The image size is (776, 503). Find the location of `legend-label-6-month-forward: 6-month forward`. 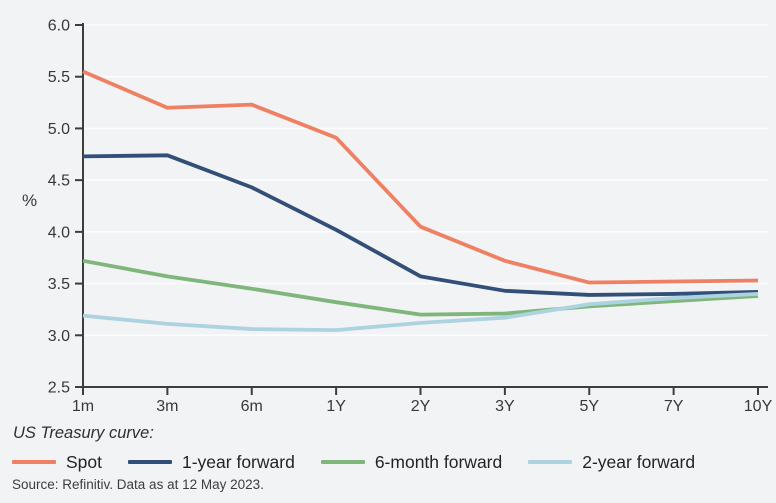

legend-label-6-month-forward: 6-month forward is located at coordinates (438, 461).